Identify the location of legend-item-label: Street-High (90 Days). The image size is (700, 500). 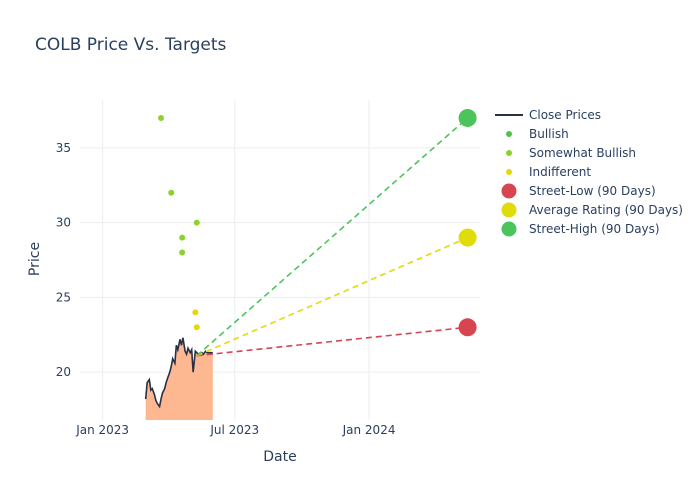
(594, 229).